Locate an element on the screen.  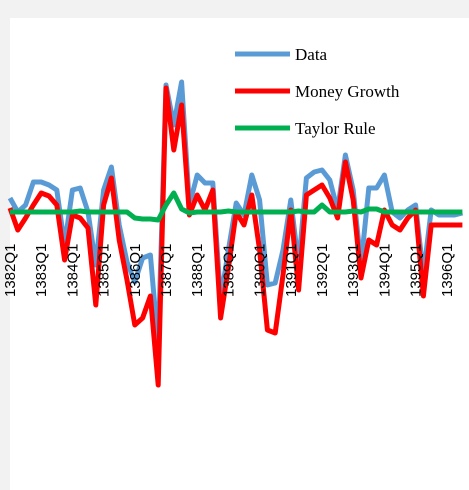
x-tick-label: 1384Q1 is located at coordinates (72, 270).